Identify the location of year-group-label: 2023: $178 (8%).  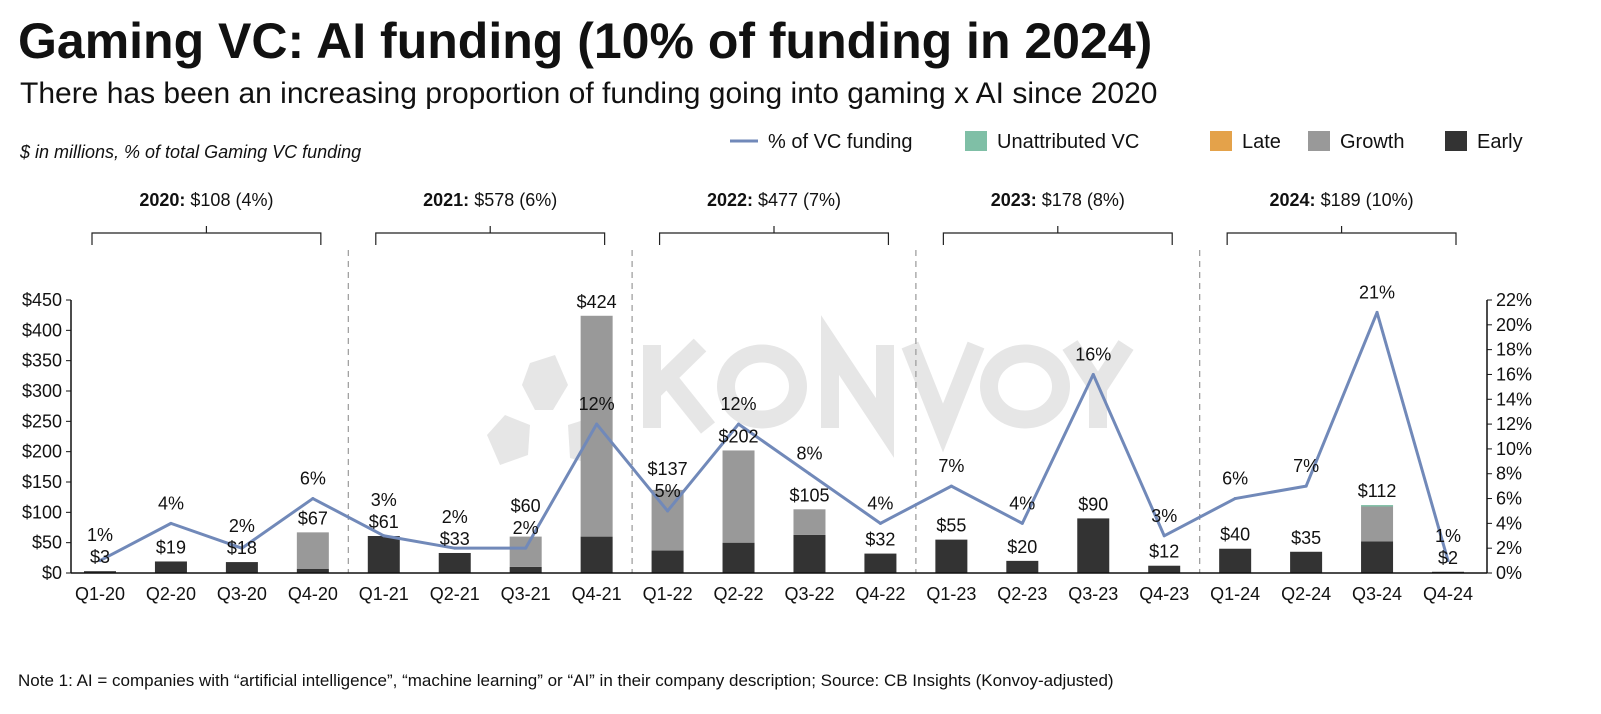
(1058, 200).